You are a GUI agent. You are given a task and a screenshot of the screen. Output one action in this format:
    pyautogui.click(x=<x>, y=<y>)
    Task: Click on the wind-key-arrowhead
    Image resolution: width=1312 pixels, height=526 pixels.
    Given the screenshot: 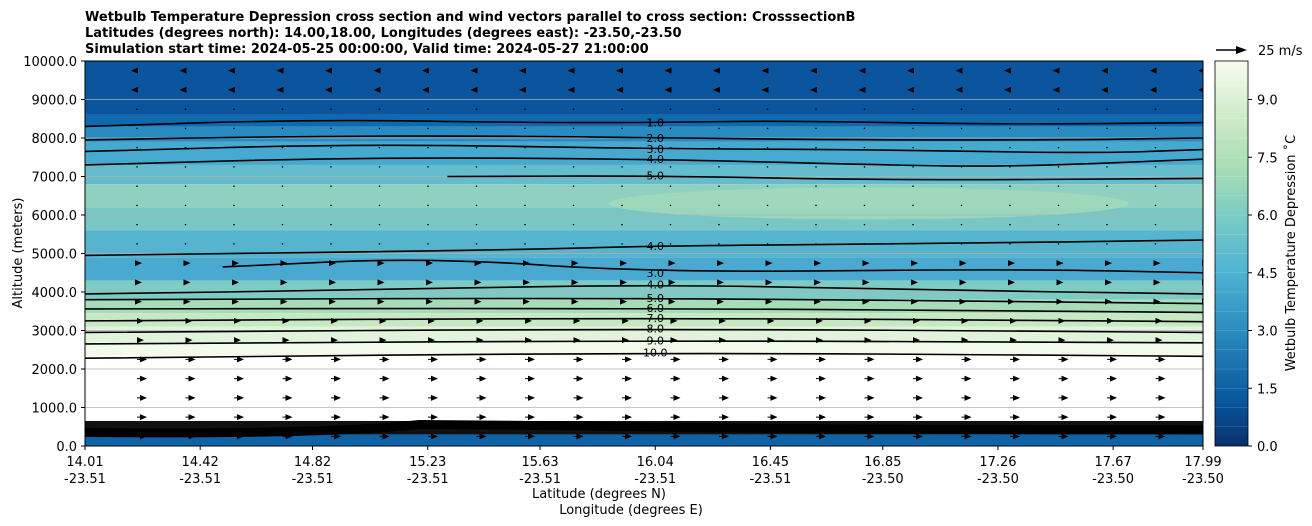 What is the action you would take?
    pyautogui.click(x=1241, y=50)
    